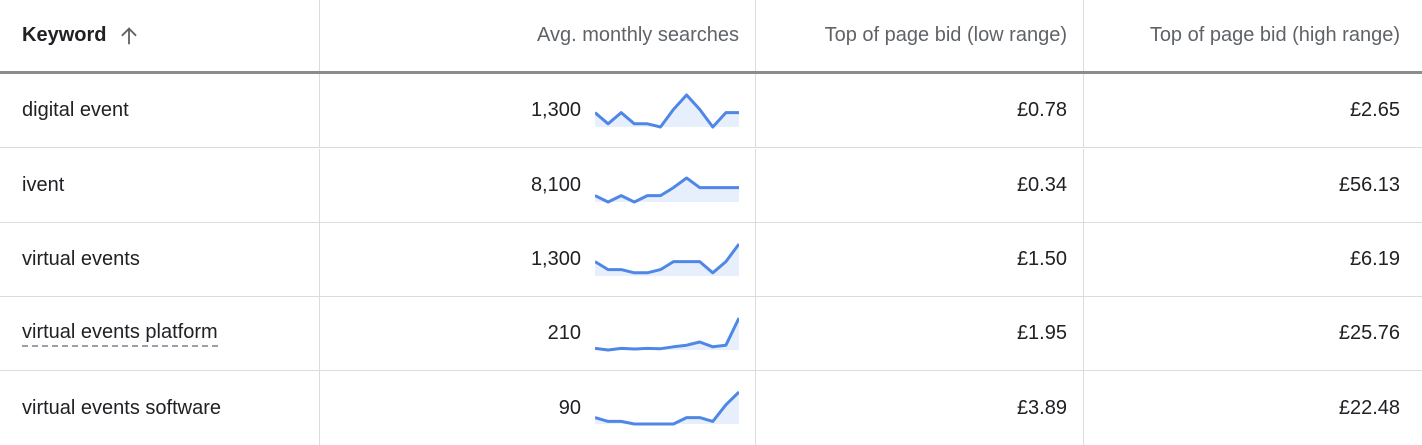 This screenshot has height=445, width=1422. Describe the element at coordinates (945, 35) in the screenshot. I see `column-header-bid-low-label: Top of page bid (low range)` at that location.